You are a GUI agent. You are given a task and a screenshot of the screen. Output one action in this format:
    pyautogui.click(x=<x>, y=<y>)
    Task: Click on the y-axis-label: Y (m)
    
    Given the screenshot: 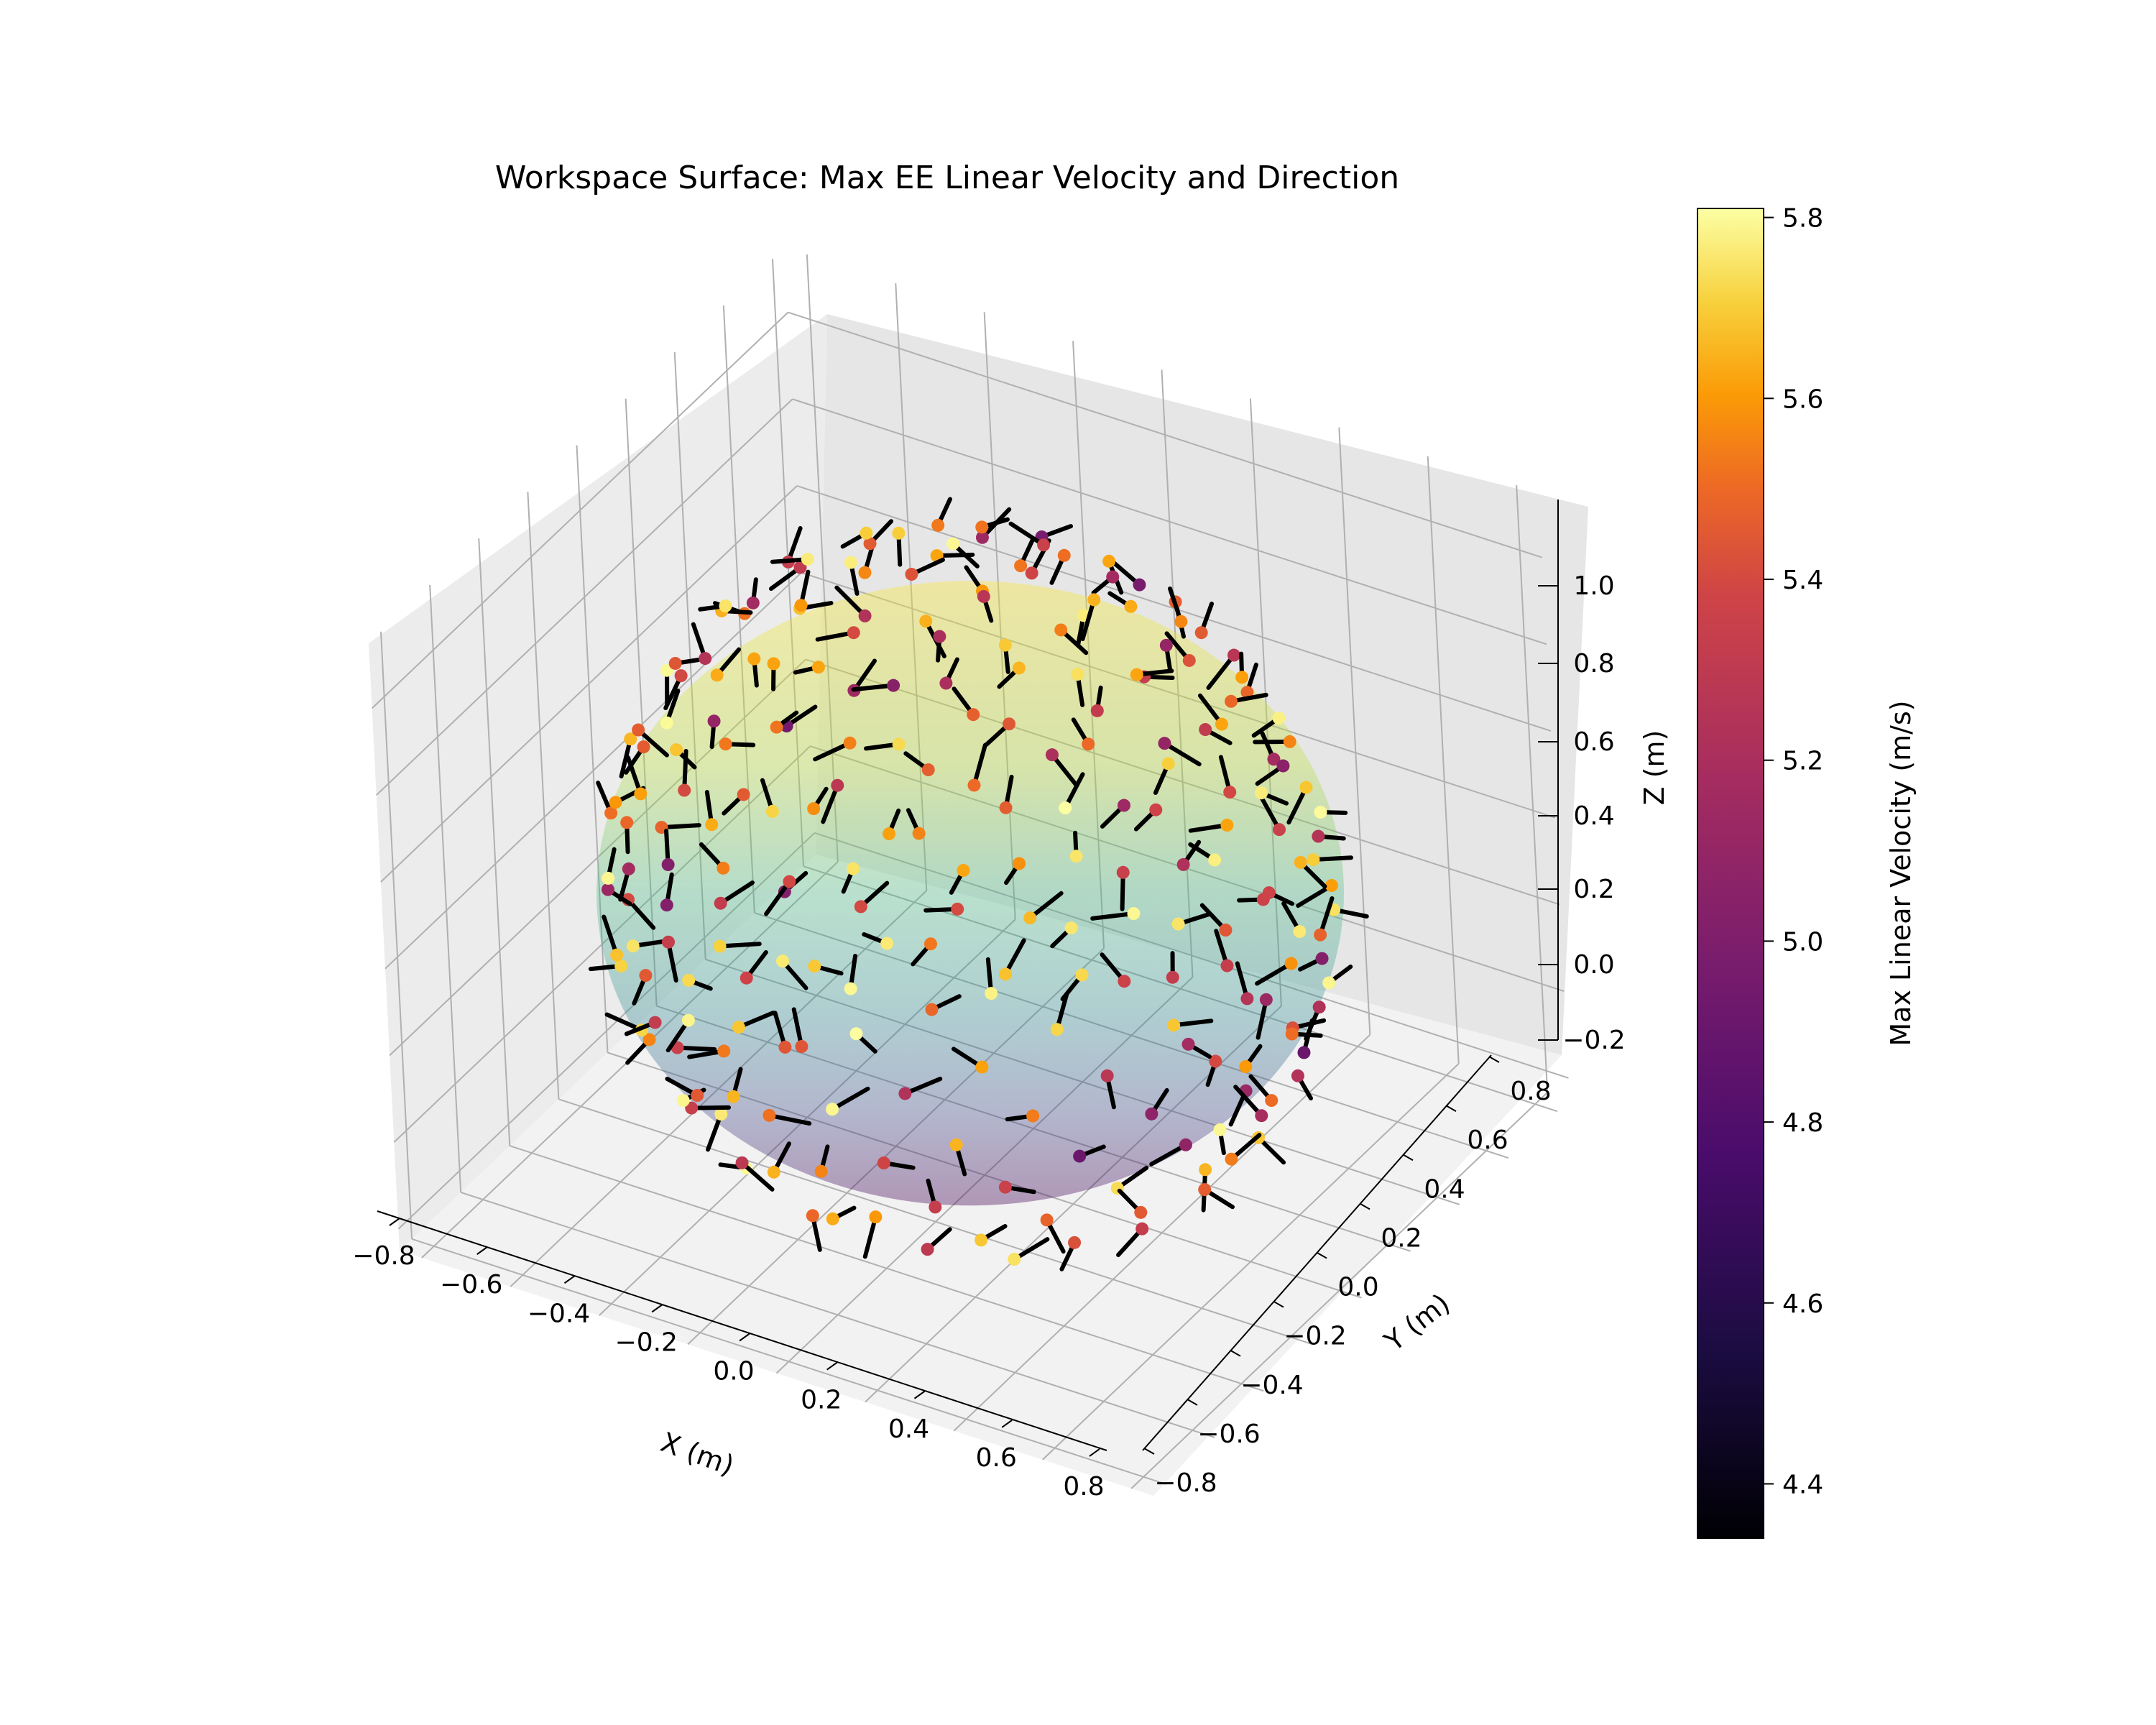 What is the action you would take?
    pyautogui.click(x=1416, y=1322)
    